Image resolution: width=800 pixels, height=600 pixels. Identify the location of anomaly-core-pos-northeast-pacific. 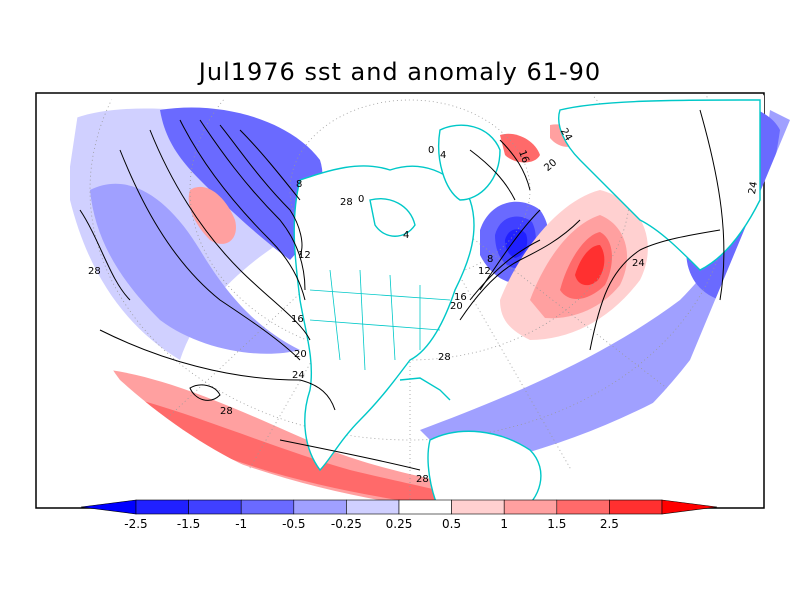
(212, 215).